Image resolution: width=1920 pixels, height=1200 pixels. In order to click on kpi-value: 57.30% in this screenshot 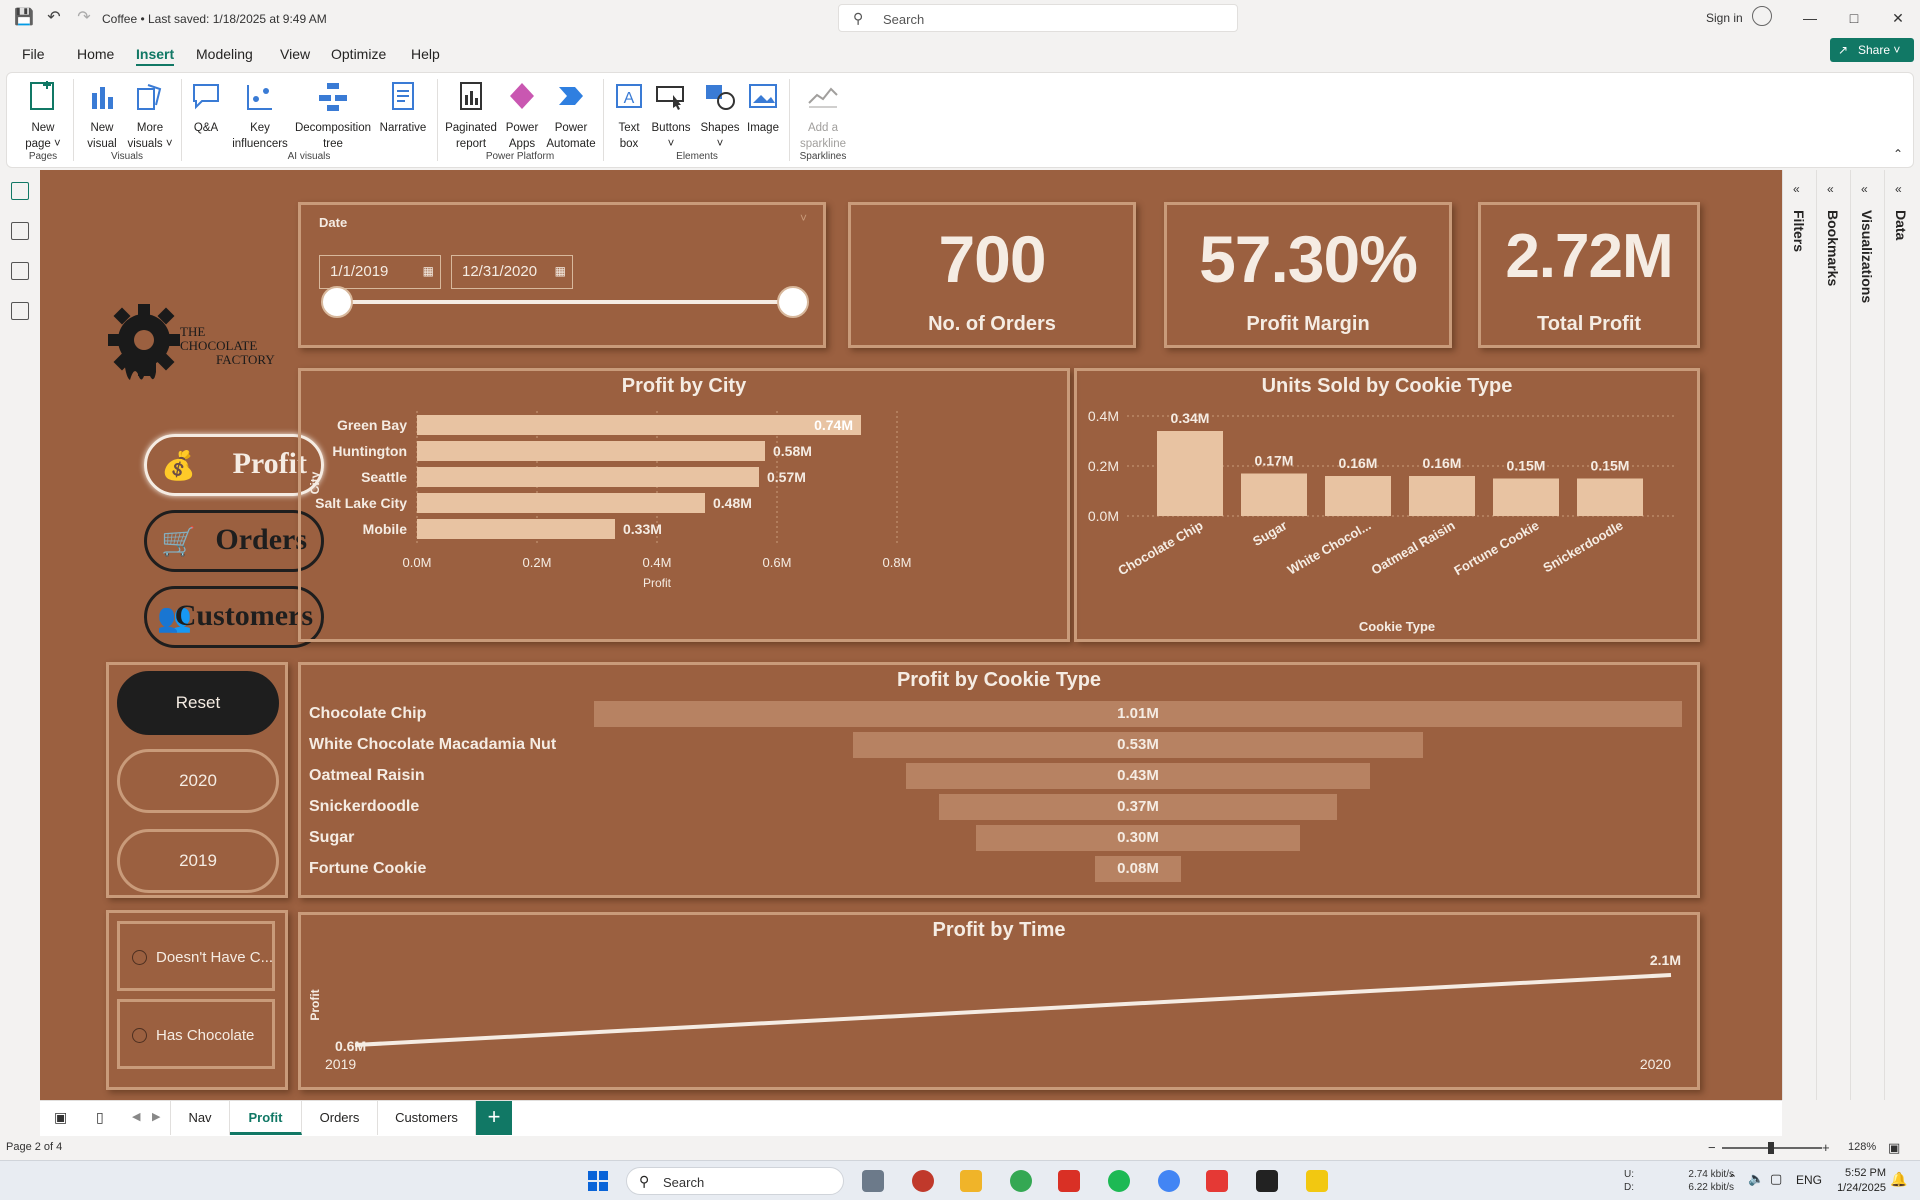, I will do `click(1308, 259)`.